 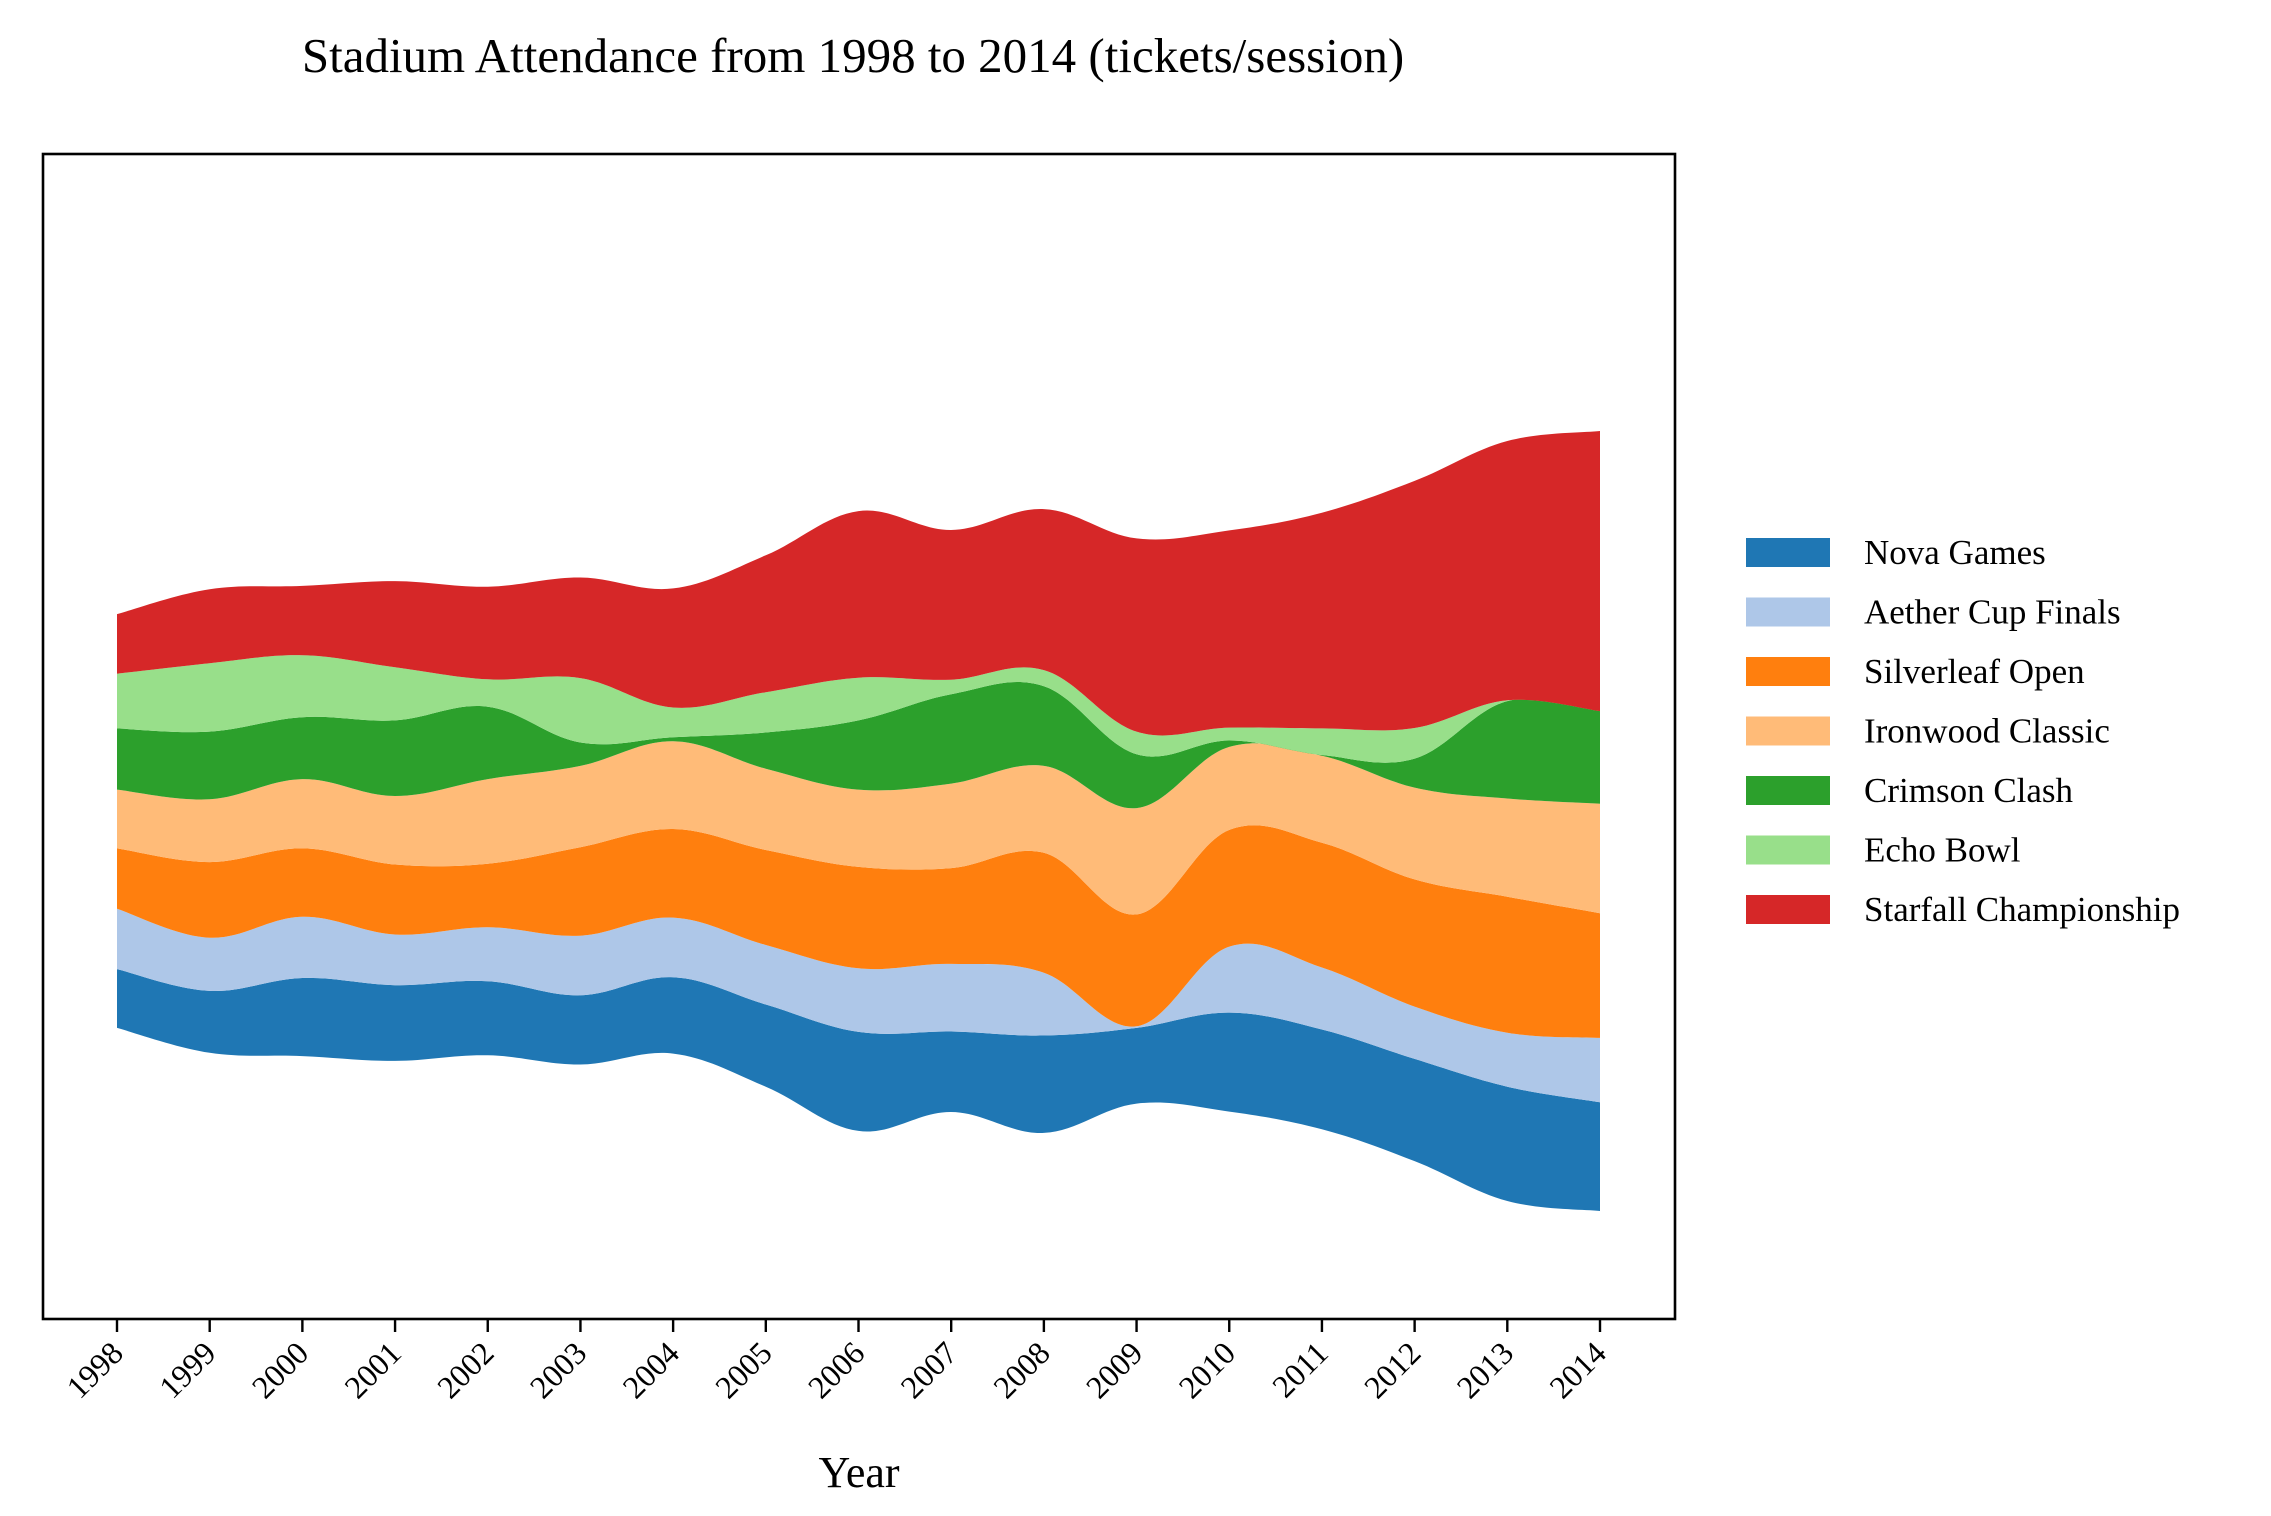 What do you see at coordinates (1955, 552) in the screenshot?
I see `legend-label: Nova Games` at bounding box center [1955, 552].